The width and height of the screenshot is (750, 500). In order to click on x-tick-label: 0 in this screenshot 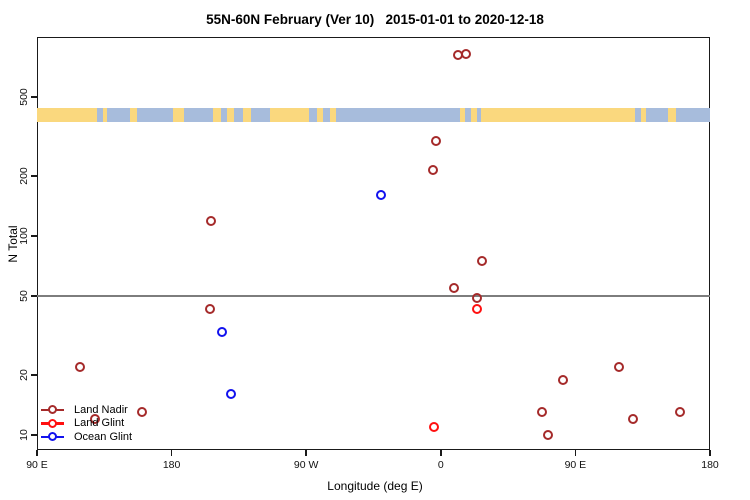, I will do `click(440, 465)`.